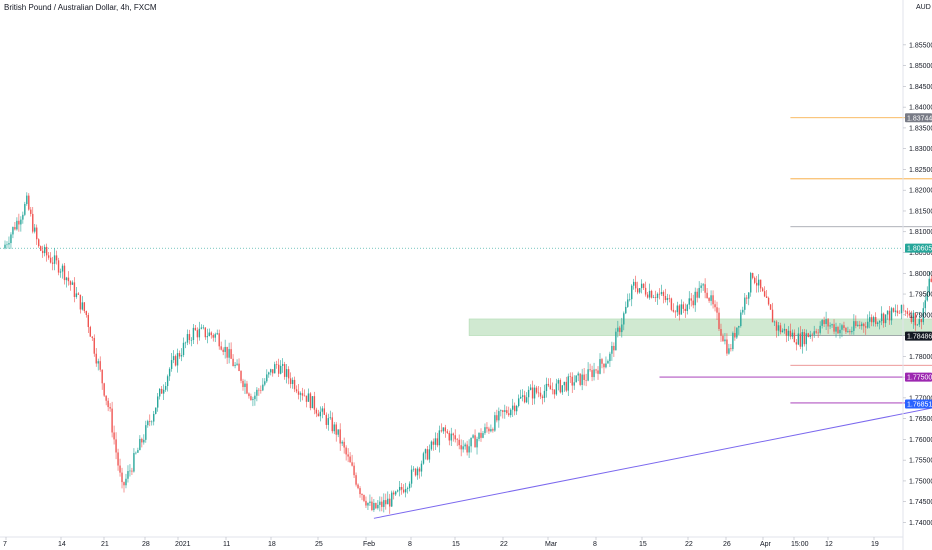 This screenshot has width=932, height=550. What do you see at coordinates (272, 544) in the screenshot?
I see `x-tick-label: 18` at bounding box center [272, 544].